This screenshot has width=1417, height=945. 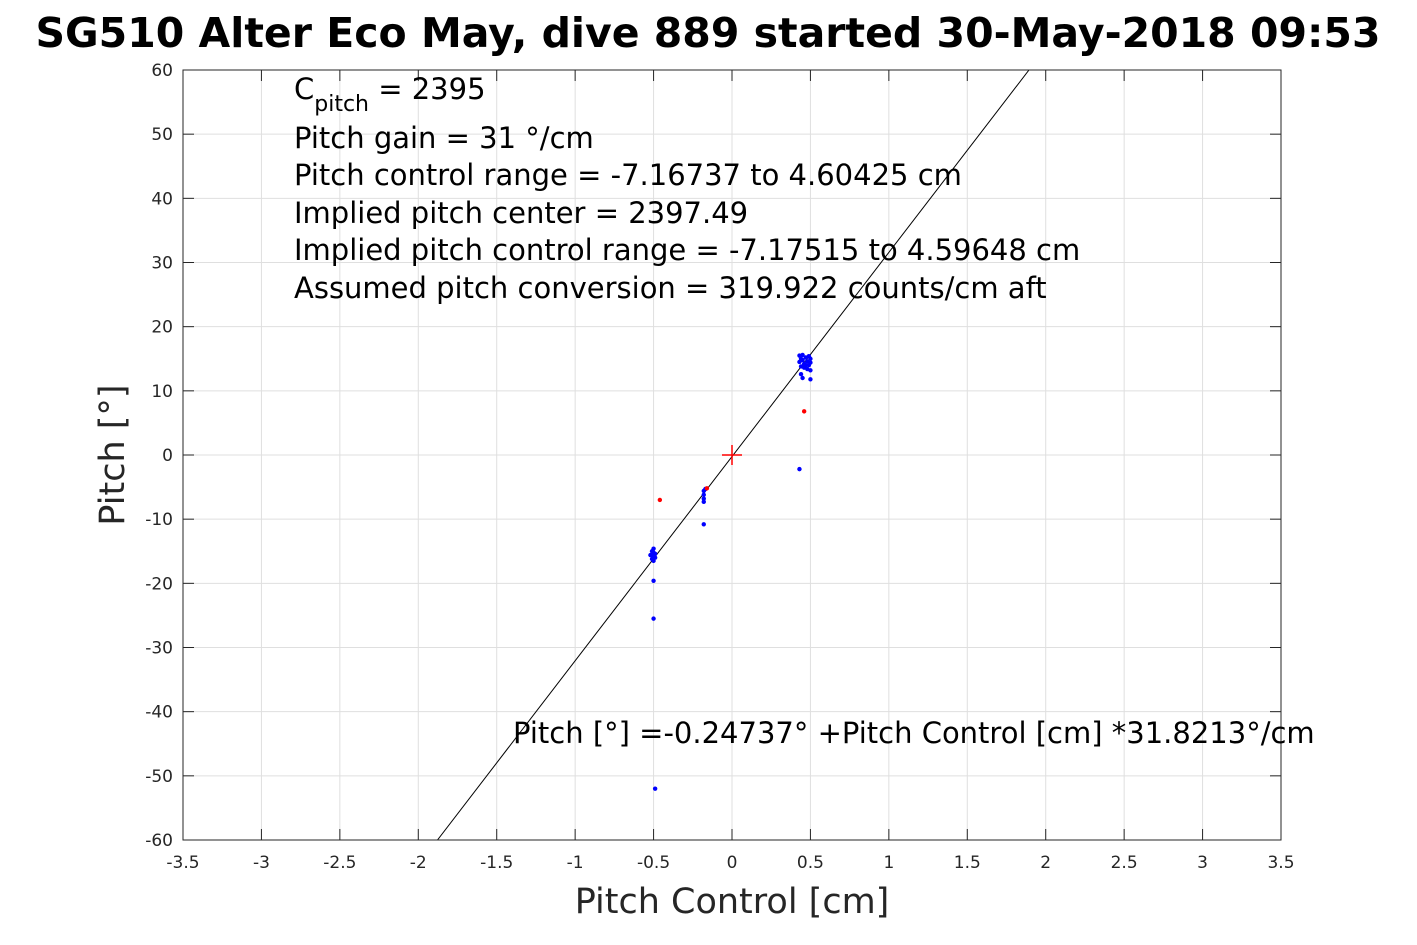 I want to click on x-tick-label: 2.5, so click(x=1124, y=863).